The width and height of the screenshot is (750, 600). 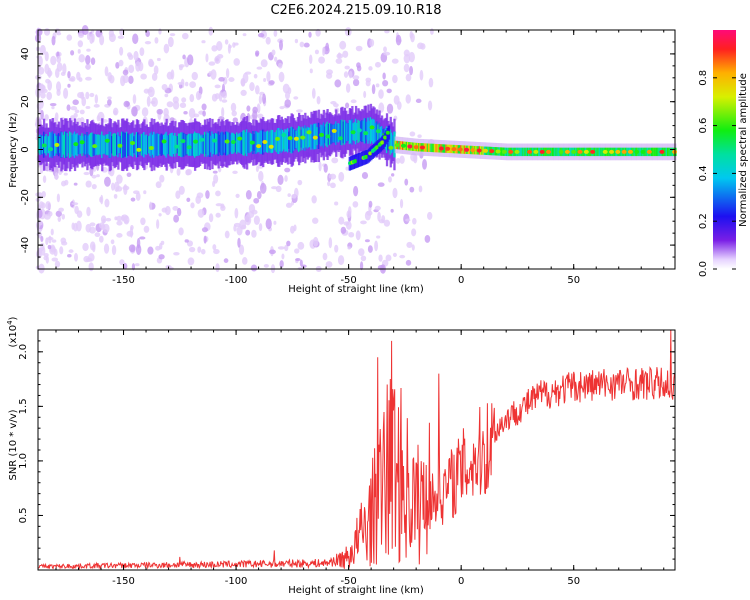 What do you see at coordinates (573, 581) in the screenshot?
I see `x-tick-label: 50` at bounding box center [573, 581].